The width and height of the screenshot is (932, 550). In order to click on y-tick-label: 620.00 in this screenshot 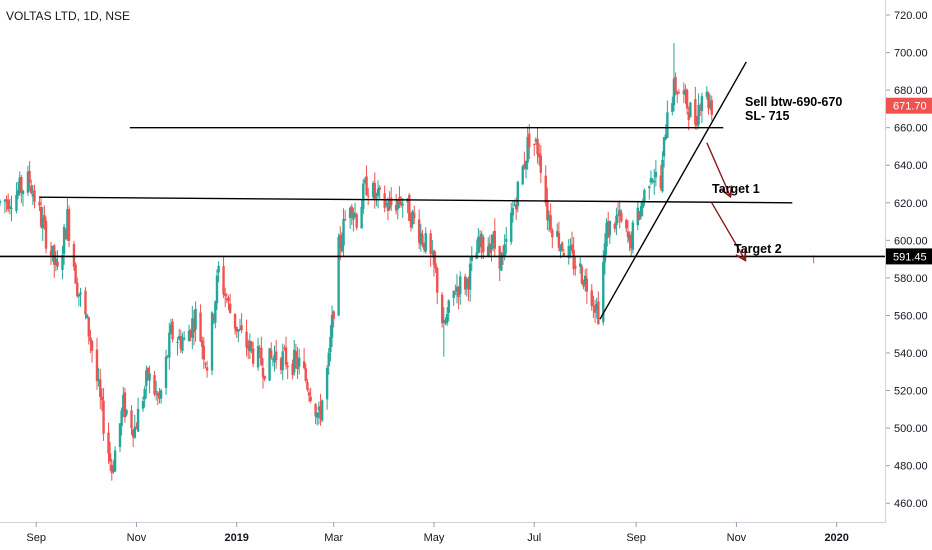, I will do `click(911, 204)`.